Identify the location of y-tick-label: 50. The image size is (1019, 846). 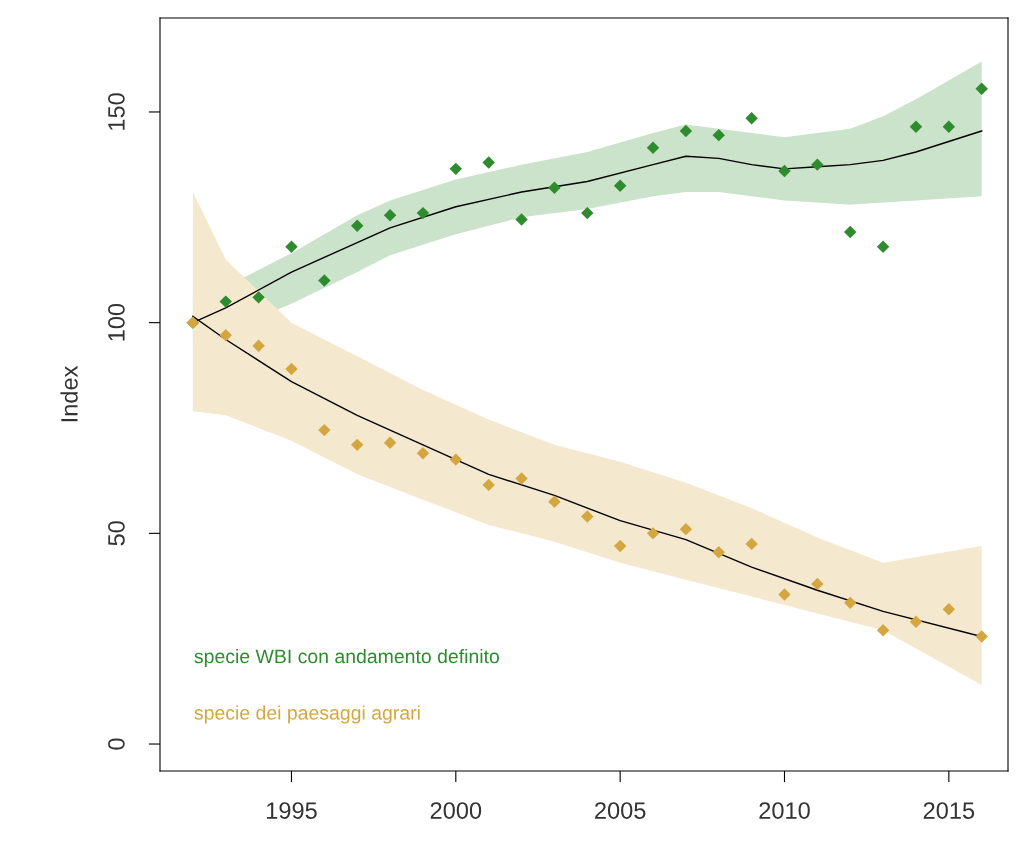
(116, 533).